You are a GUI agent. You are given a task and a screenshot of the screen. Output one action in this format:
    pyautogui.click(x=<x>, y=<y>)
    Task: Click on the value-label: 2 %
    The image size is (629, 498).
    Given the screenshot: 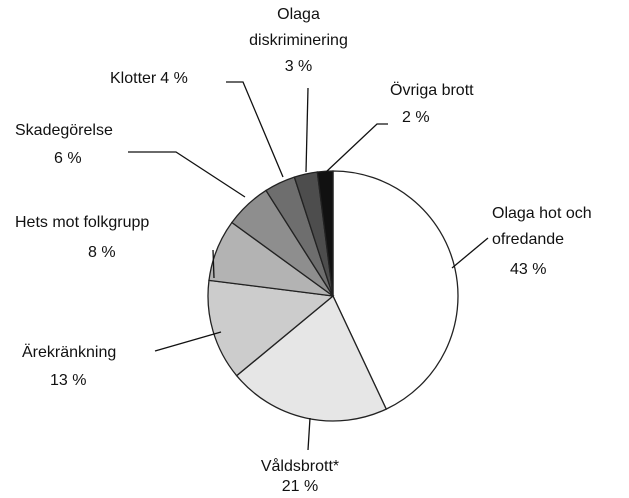 What is the action you would take?
    pyautogui.click(x=416, y=117)
    